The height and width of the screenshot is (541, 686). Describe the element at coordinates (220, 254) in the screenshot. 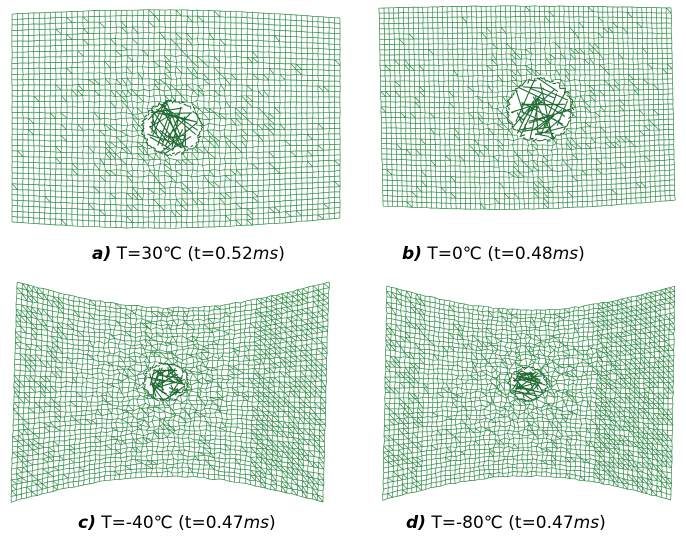

I see `caption-a-time: (t=0.52` at that location.